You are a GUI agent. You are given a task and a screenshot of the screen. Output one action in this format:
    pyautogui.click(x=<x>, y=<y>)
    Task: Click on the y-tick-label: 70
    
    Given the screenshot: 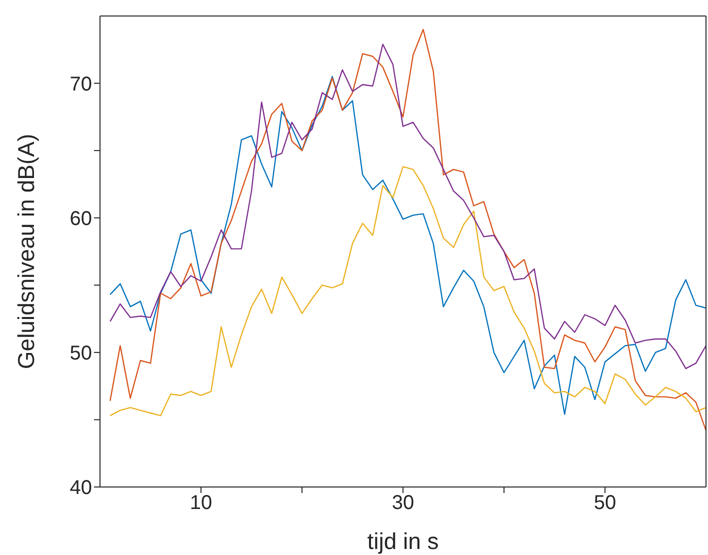 What is the action you would take?
    pyautogui.click(x=81, y=84)
    